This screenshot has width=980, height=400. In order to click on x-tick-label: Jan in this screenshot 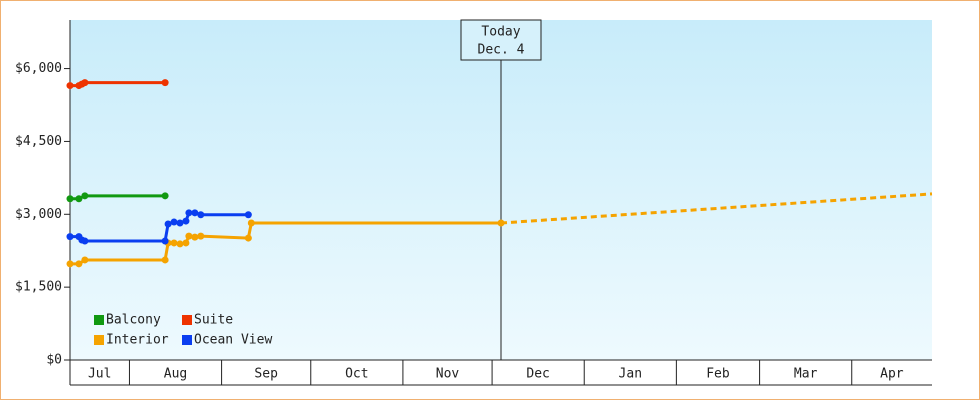, I will do `click(630, 374)`.